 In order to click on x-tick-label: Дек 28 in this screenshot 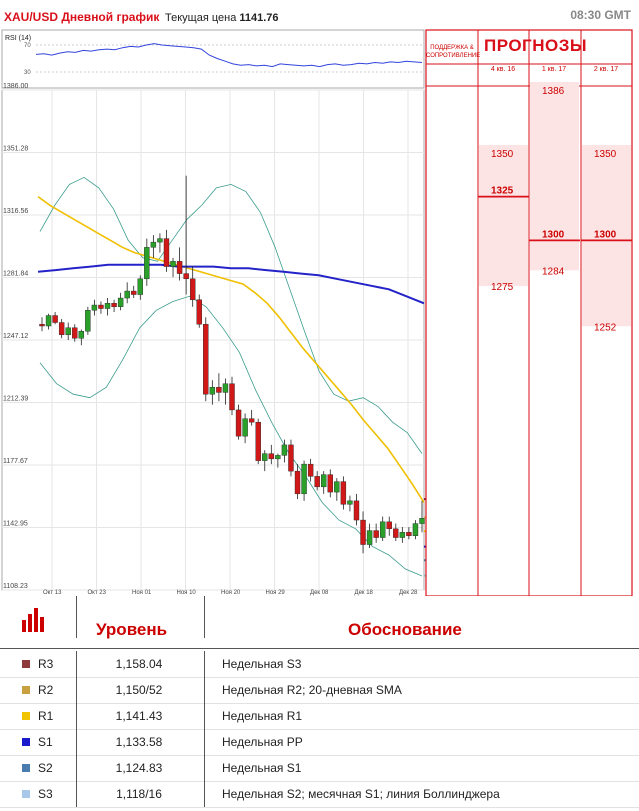, I will do `click(408, 593)`.